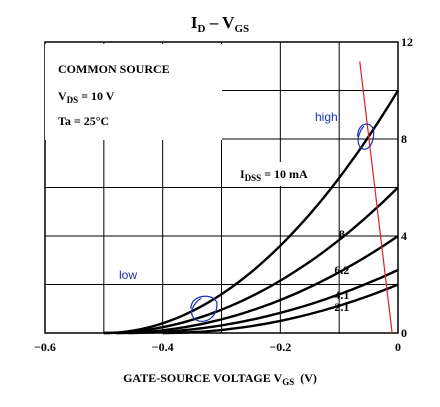  Describe the element at coordinates (308, 378) in the screenshot. I see `x-axis-label-unit: (V)` at that location.